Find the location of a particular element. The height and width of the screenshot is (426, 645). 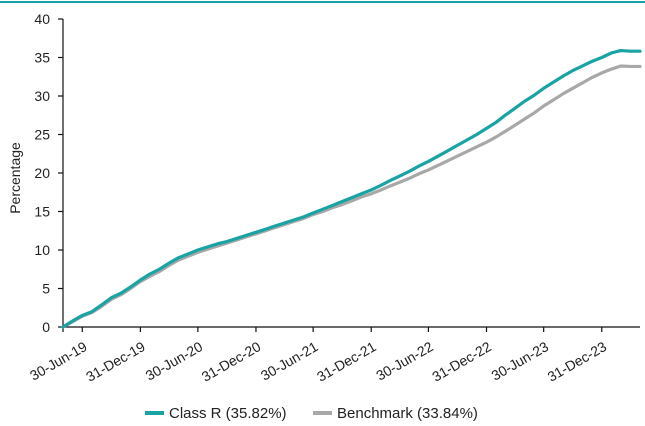

y-tick-label: 15 is located at coordinates (42, 212).